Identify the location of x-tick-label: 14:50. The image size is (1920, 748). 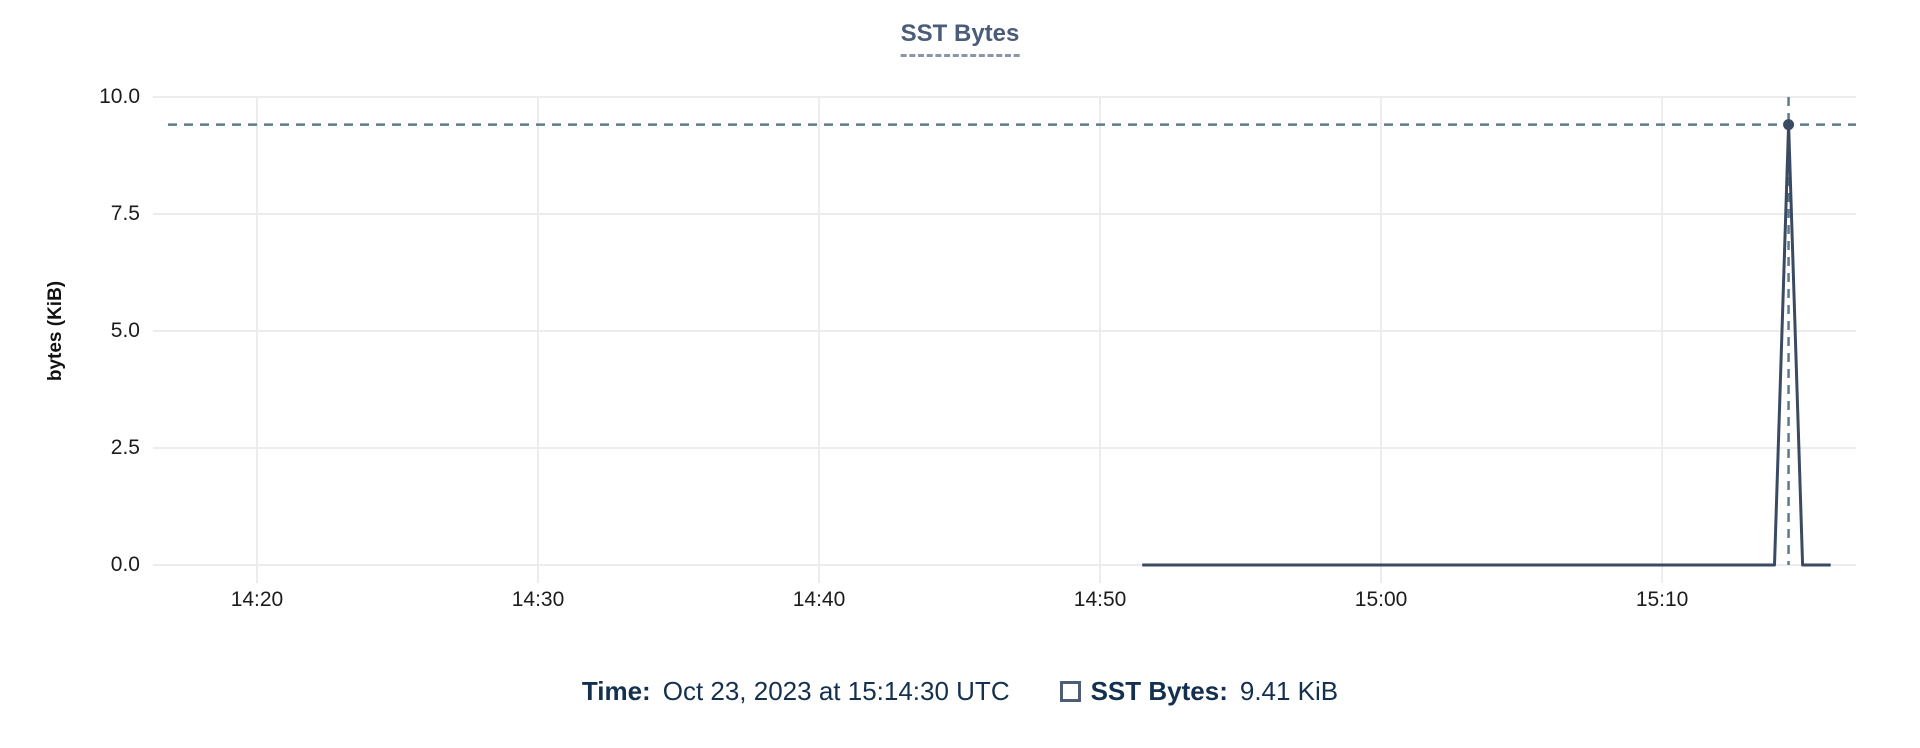
(1100, 599).